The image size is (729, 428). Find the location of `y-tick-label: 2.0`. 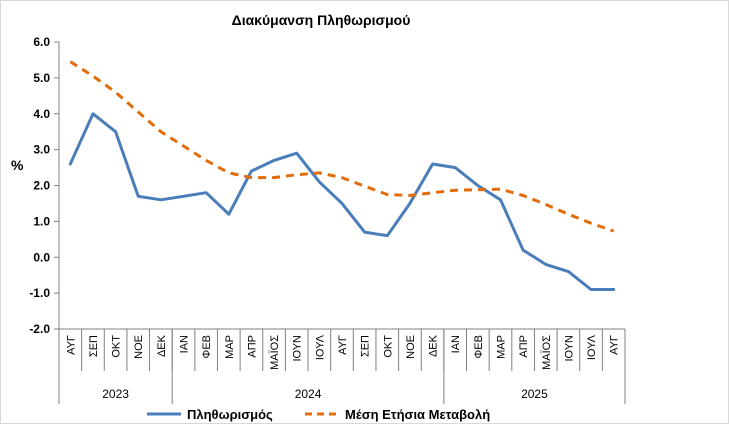

y-tick-label: 2.0 is located at coordinates (41, 186).